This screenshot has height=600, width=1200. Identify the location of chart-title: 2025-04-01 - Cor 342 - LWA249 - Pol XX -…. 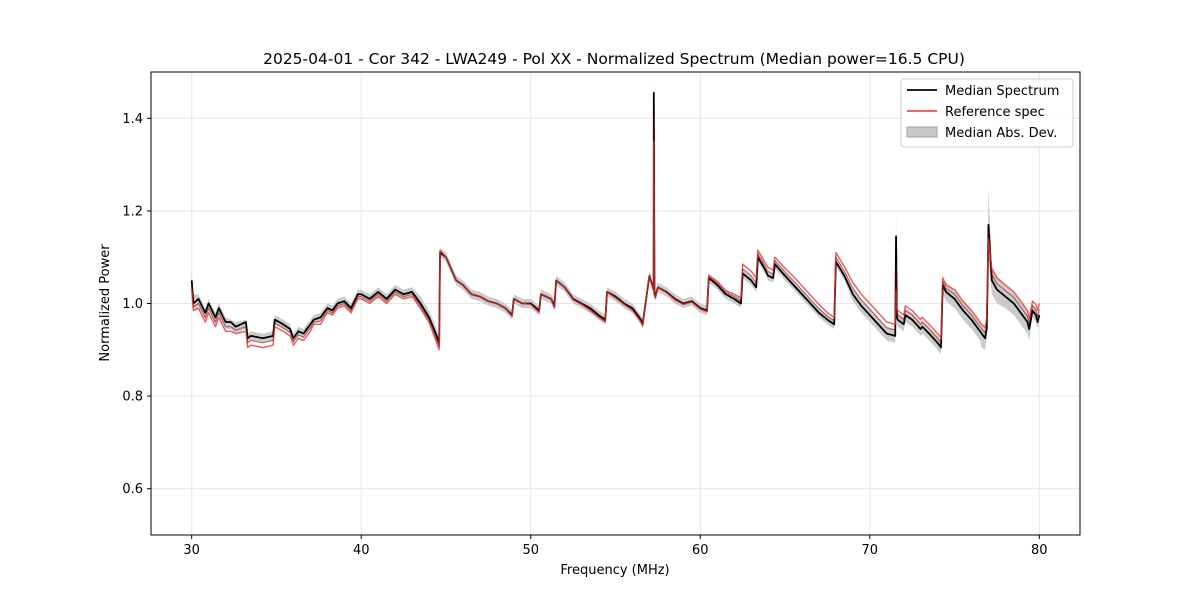
(614, 59).